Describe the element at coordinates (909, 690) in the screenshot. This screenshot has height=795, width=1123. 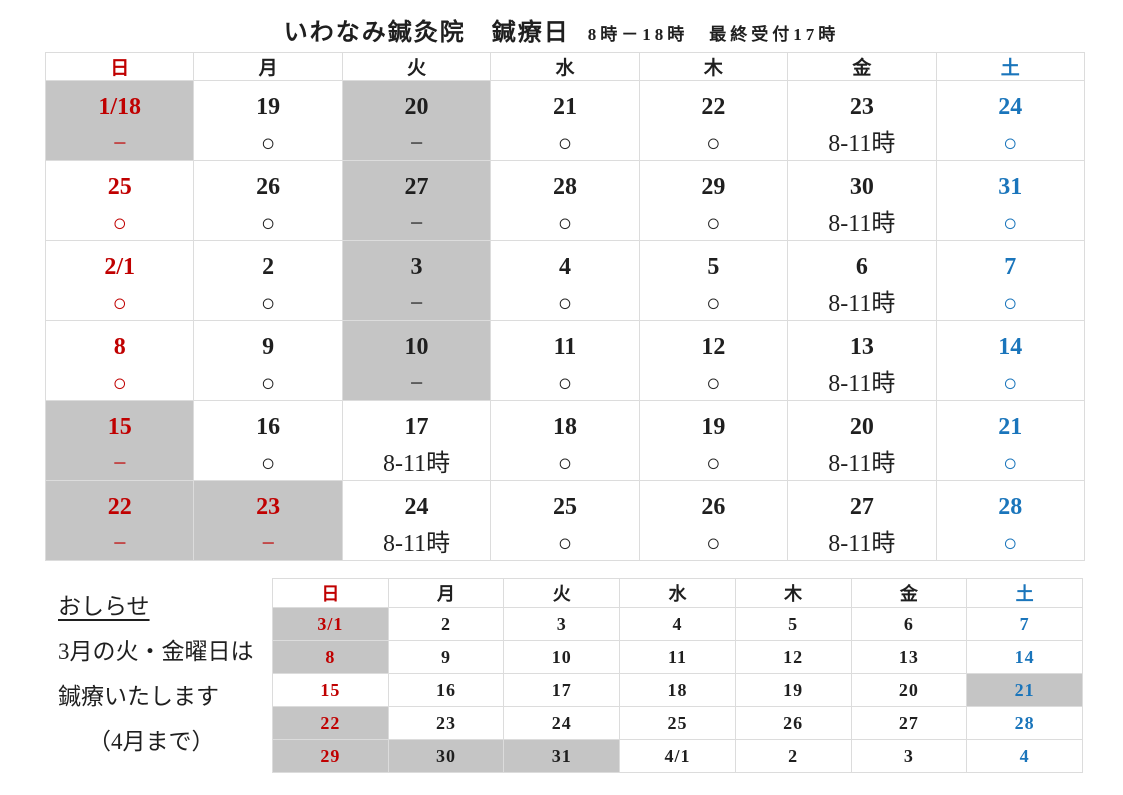
I see `day-cell: 20` at that location.